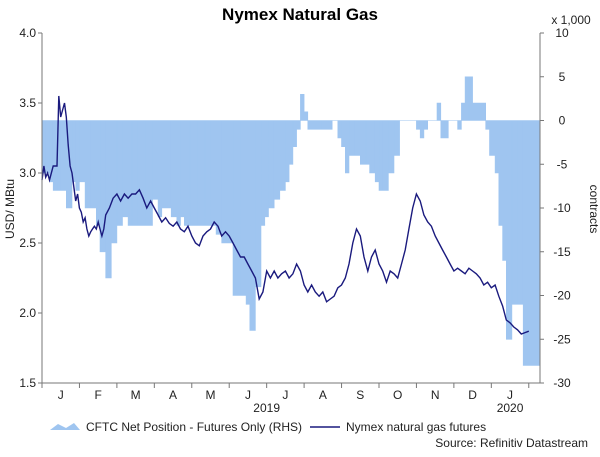 This screenshot has width=600, height=457. Describe the element at coordinates (435, 395) in the screenshot. I see `x-month-label: N` at that location.